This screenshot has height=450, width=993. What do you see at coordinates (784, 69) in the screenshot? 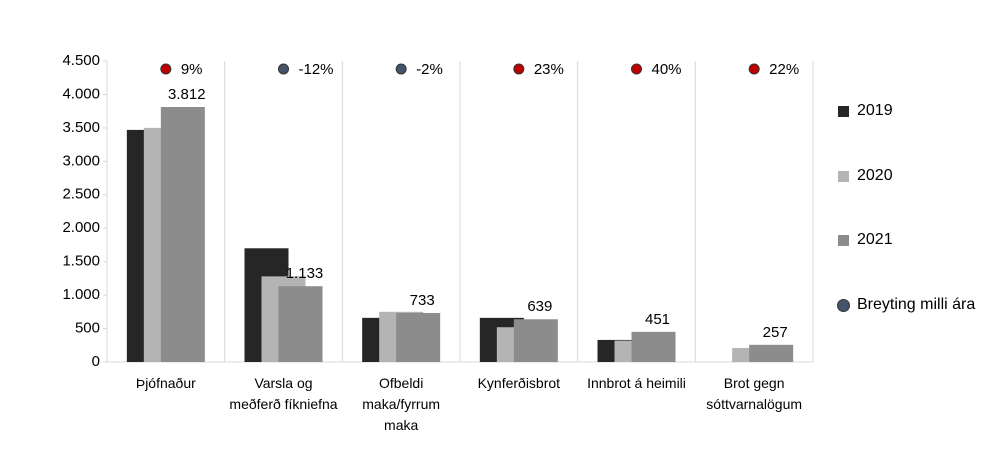
I see `change-label: 22%` at bounding box center [784, 69].